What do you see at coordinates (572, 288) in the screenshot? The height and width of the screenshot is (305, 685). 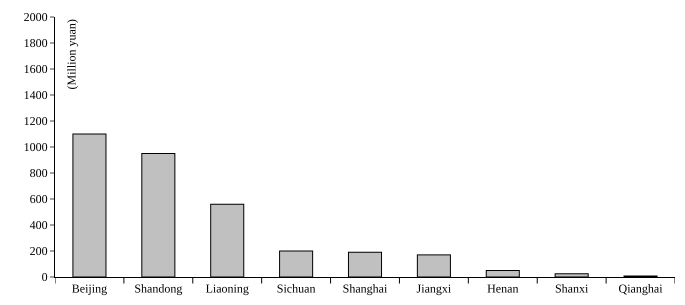 I see `x-tick-label: Shanxi` at bounding box center [572, 288].